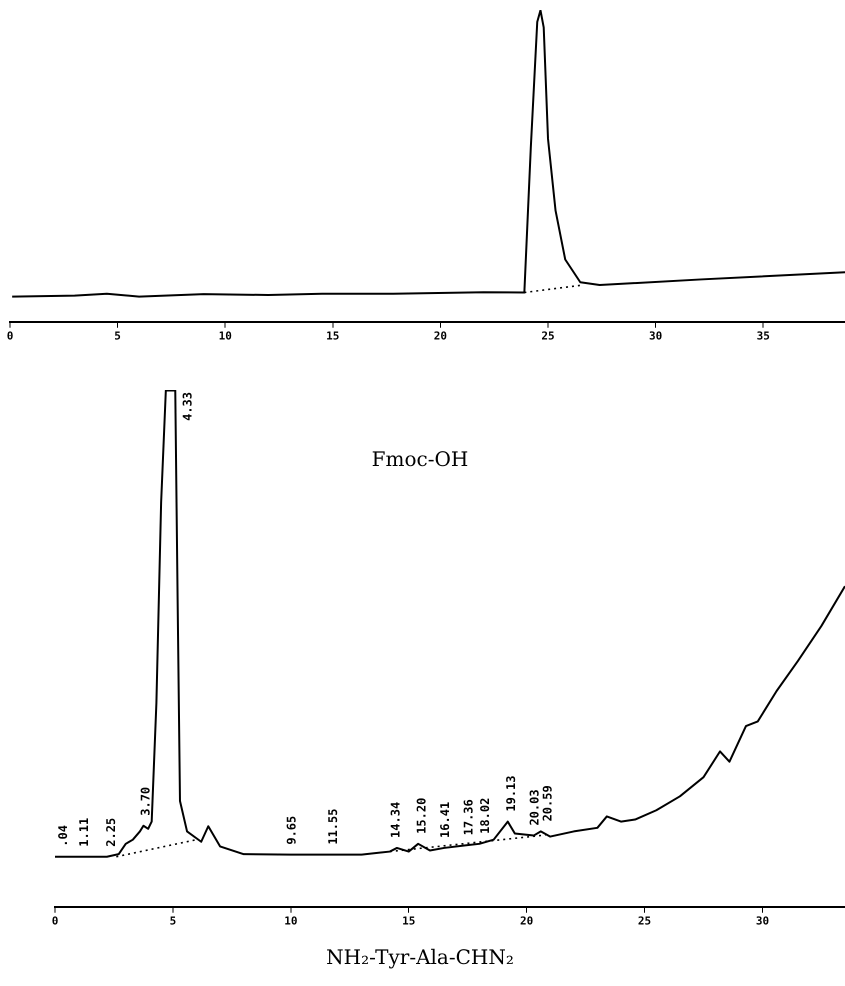 The image size is (845, 986). I want to click on annotation: 16.41, so click(445, 820).